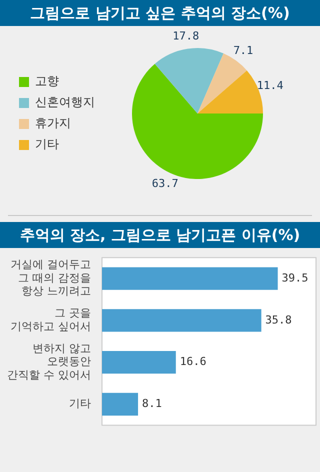  I want to click on y-tick-label: 변하지 않고 오랫동안 간직할 수 있어서, so click(48, 362).